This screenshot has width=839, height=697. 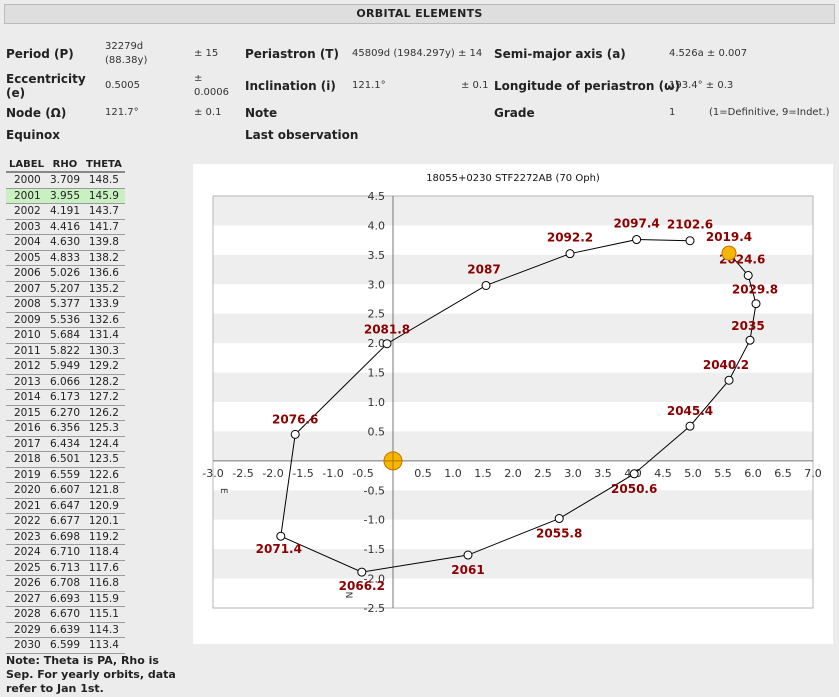 I want to click on note-label: Note, so click(x=261, y=113).